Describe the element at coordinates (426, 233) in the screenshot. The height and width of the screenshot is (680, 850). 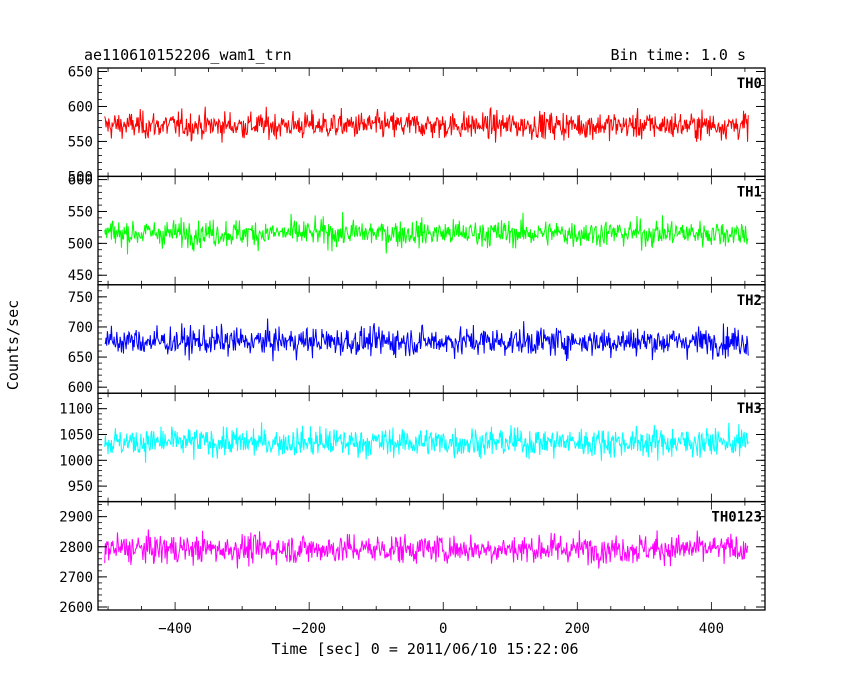
I see `series-th1-line` at that location.